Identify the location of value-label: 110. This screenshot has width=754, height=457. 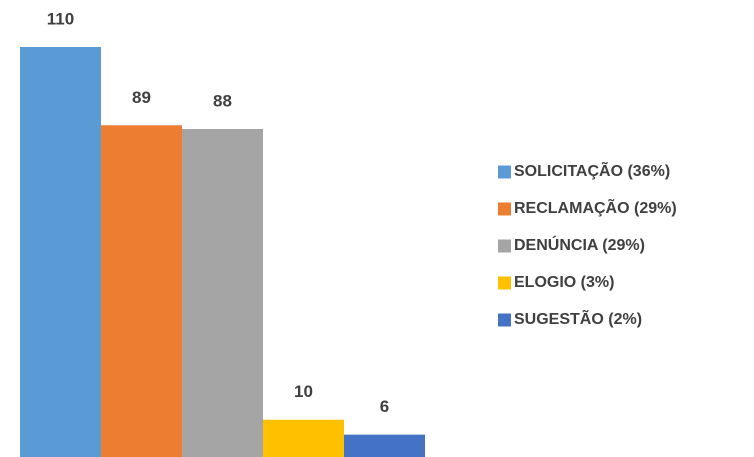
(60, 18).